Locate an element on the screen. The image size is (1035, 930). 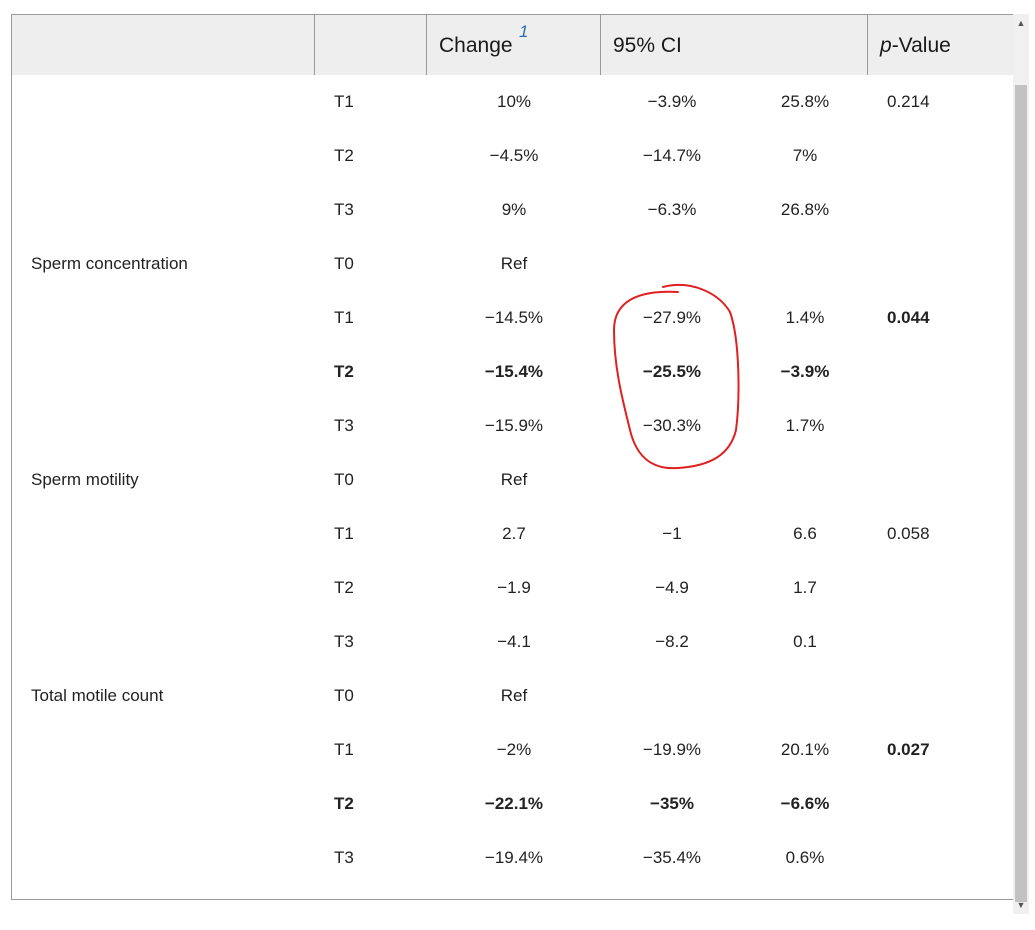
ci-high-cell: 20.1% is located at coordinates (805, 749).